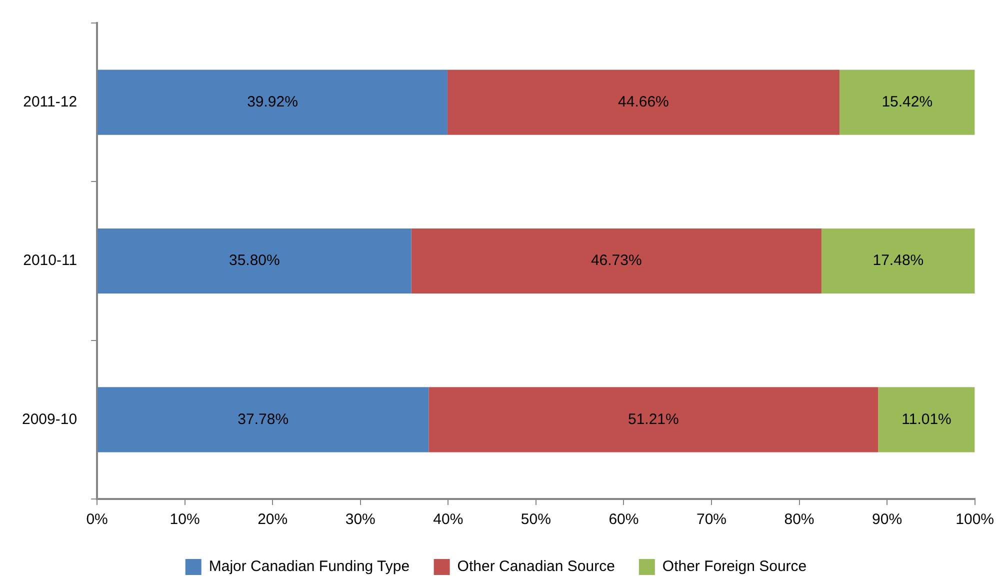  What do you see at coordinates (185, 519) in the screenshot?
I see `x-tick-label: 10%` at bounding box center [185, 519].